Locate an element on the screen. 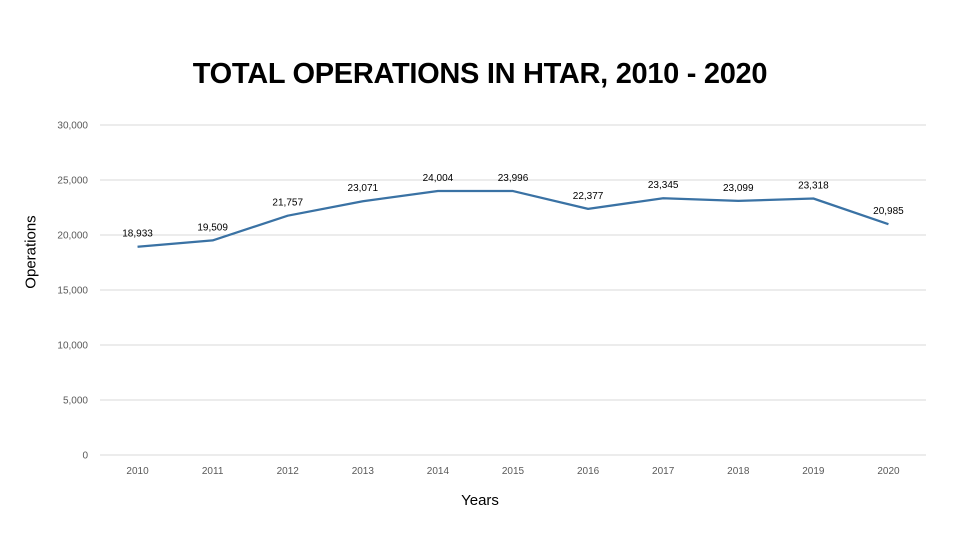  x-tick-label: 2020 is located at coordinates (888, 471).